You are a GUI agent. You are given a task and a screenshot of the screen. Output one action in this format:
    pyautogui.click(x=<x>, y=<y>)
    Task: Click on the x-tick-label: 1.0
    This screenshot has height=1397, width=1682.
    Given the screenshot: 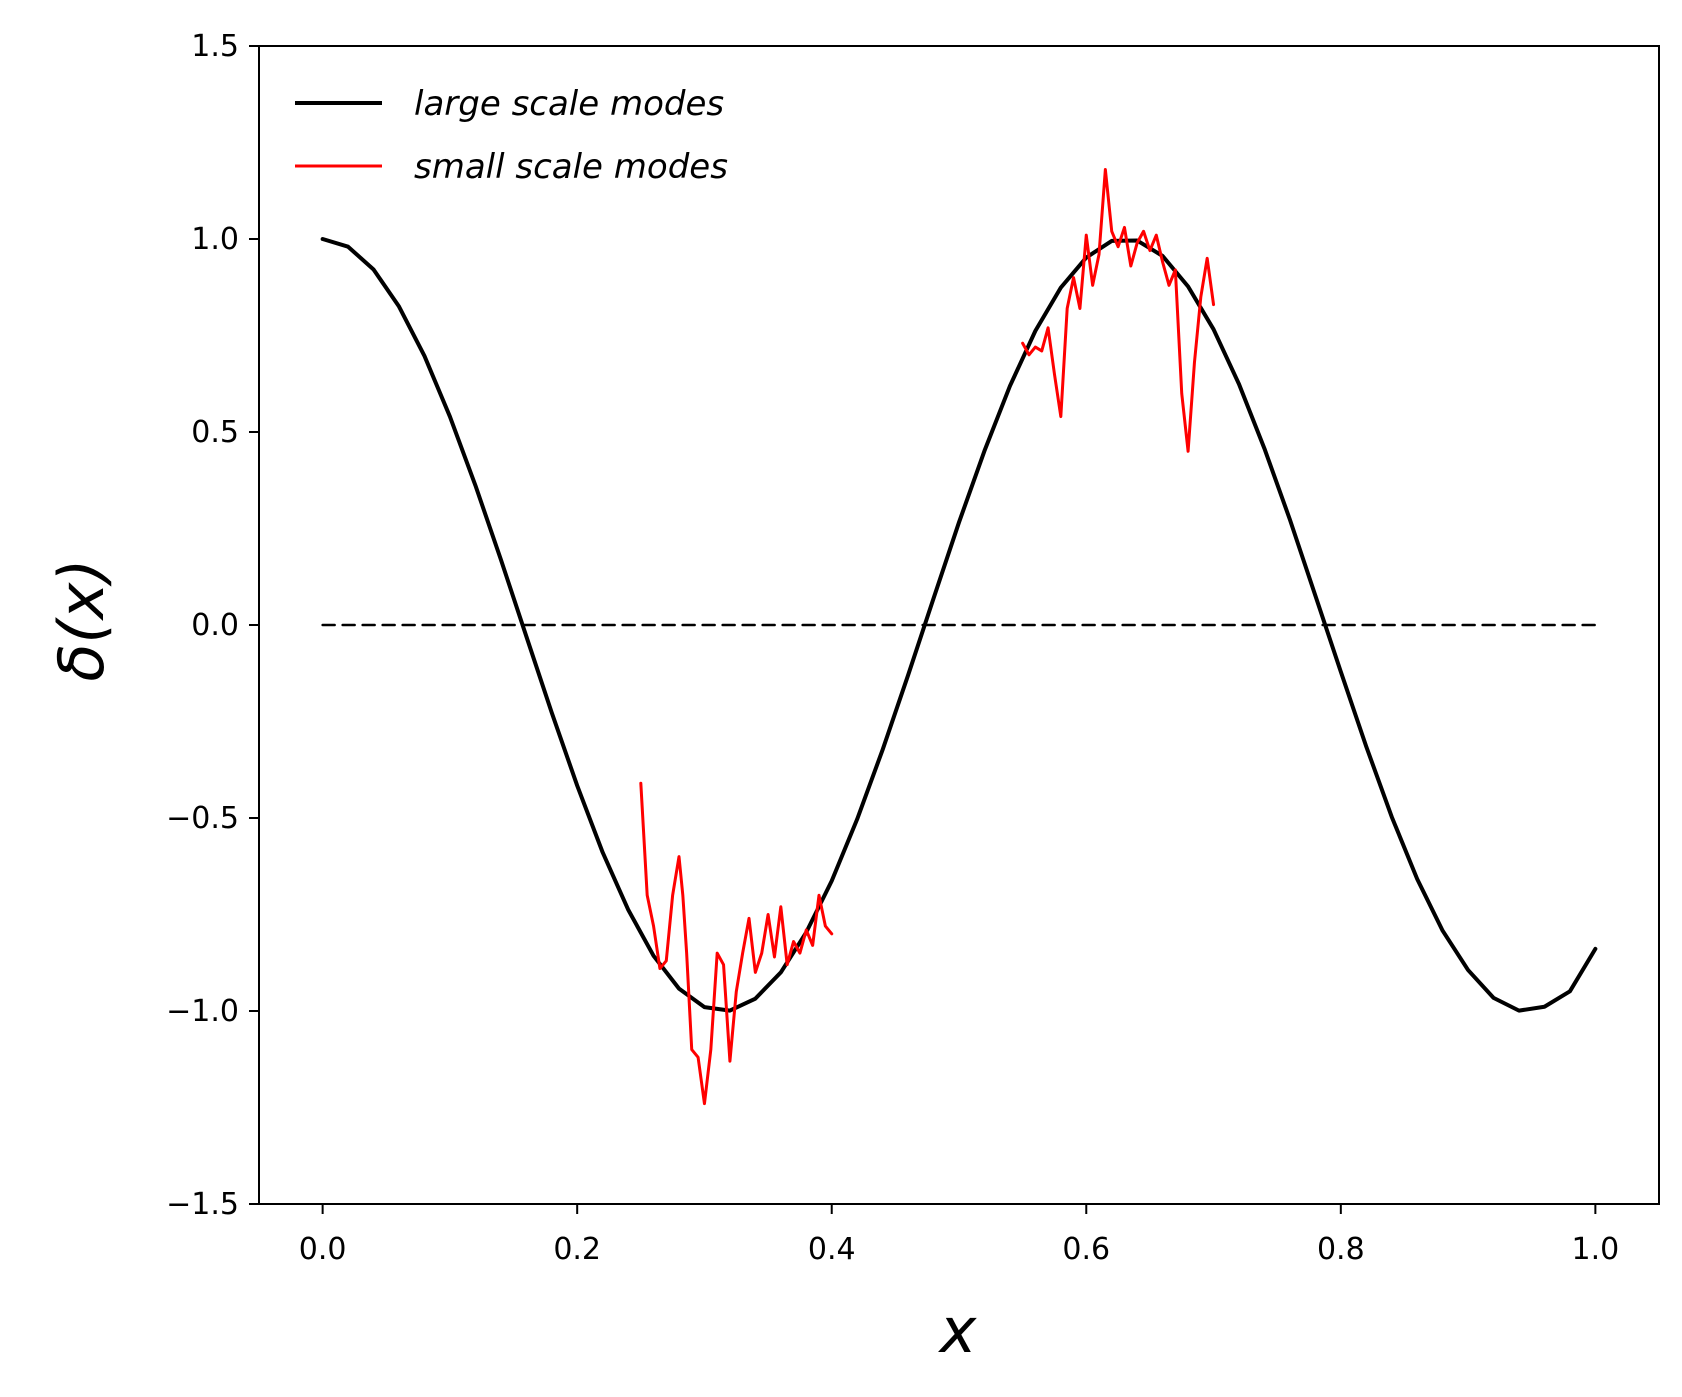 What is the action you would take?
    pyautogui.click(x=1596, y=1249)
    